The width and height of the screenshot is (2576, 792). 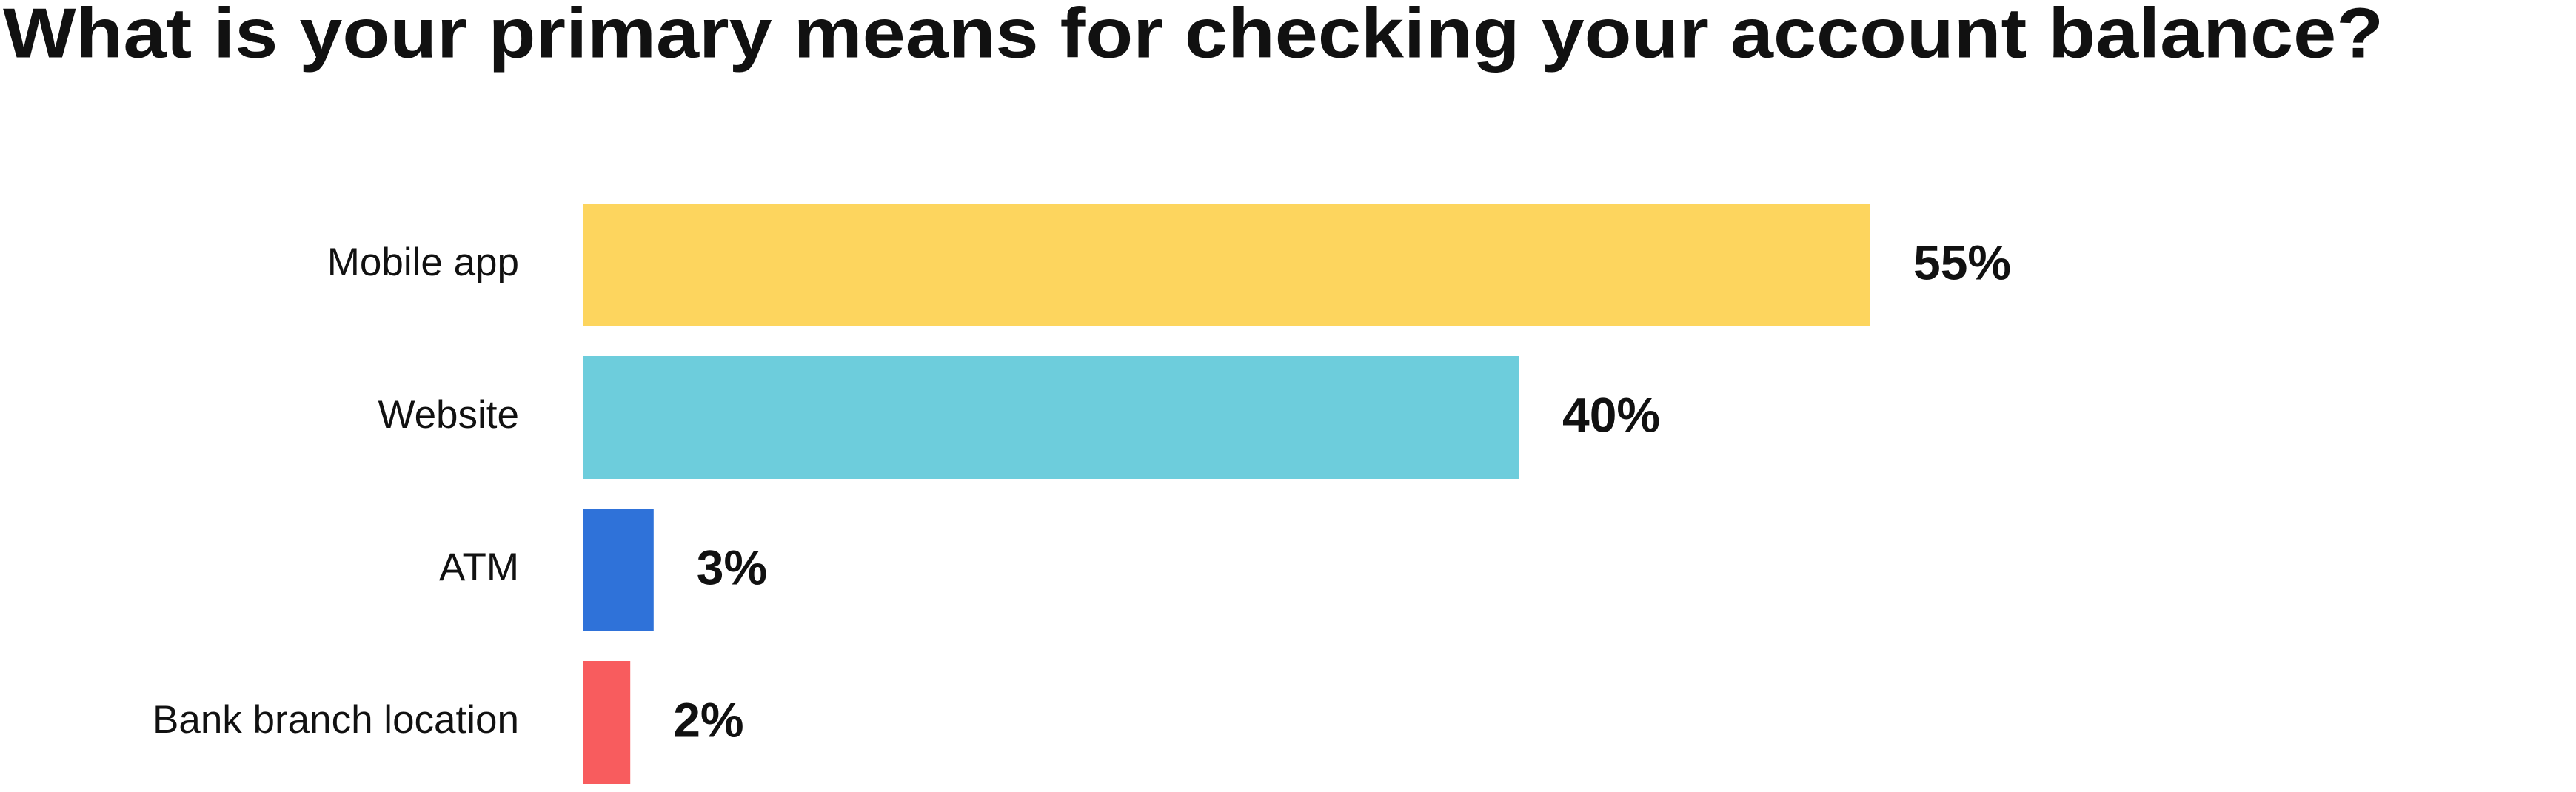 What do you see at coordinates (336, 720) in the screenshot?
I see `category-label: Bank branch location` at bounding box center [336, 720].